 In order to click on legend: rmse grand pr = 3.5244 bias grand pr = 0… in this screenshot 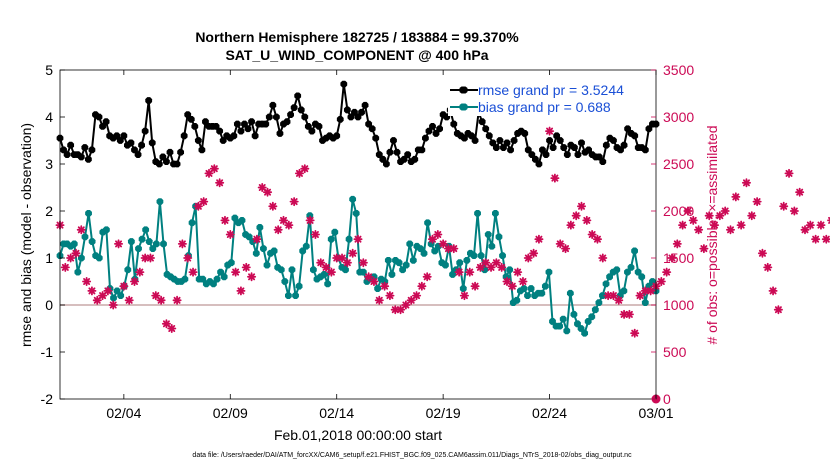, I will do `click(546, 97)`.